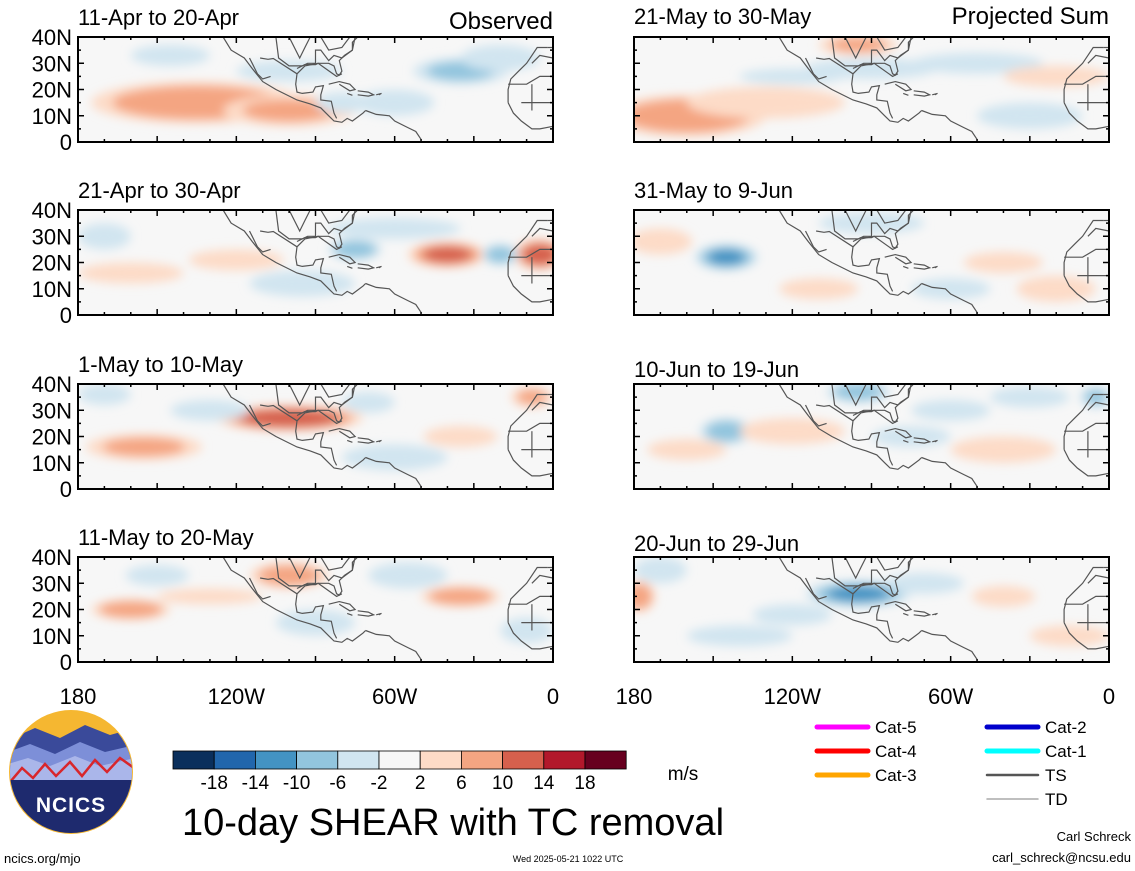 The width and height of the screenshot is (1135, 871). What do you see at coordinates (166, 537) in the screenshot?
I see `panel-period-title: 11-May to 20-May` at bounding box center [166, 537].